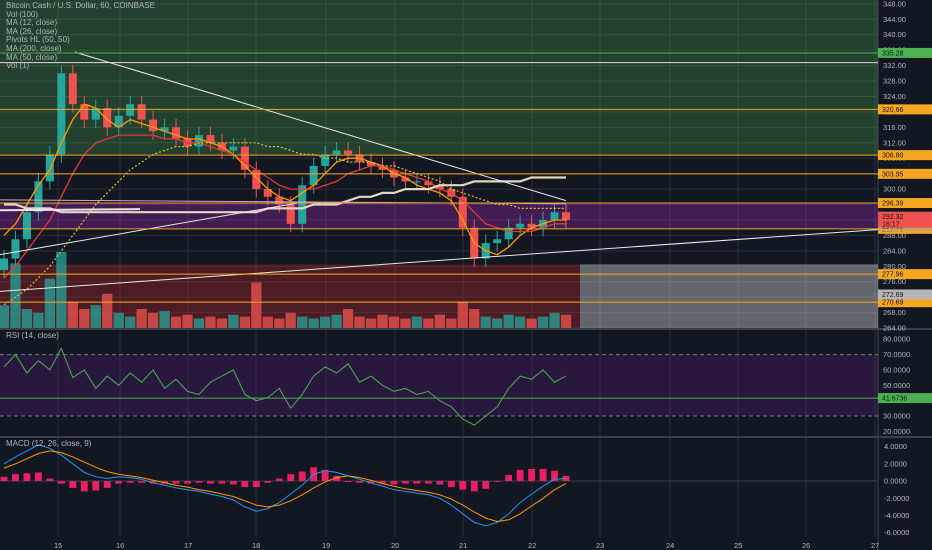 The width and height of the screenshot is (932, 550). I want to click on price-tick-13: 316.00, so click(894, 127).